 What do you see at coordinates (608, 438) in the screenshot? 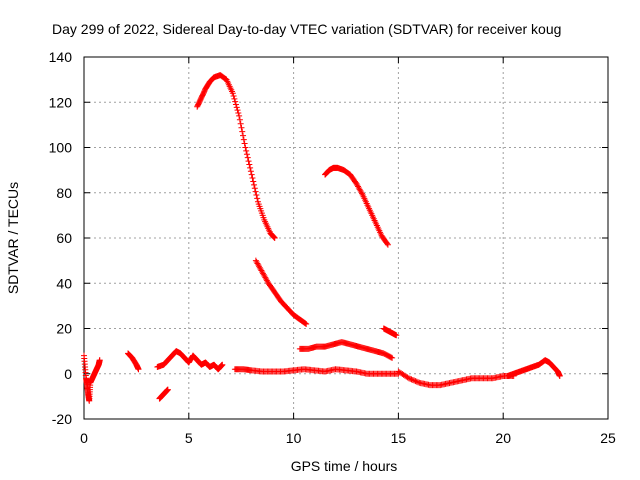
I see `x-tick-label: 25` at bounding box center [608, 438].